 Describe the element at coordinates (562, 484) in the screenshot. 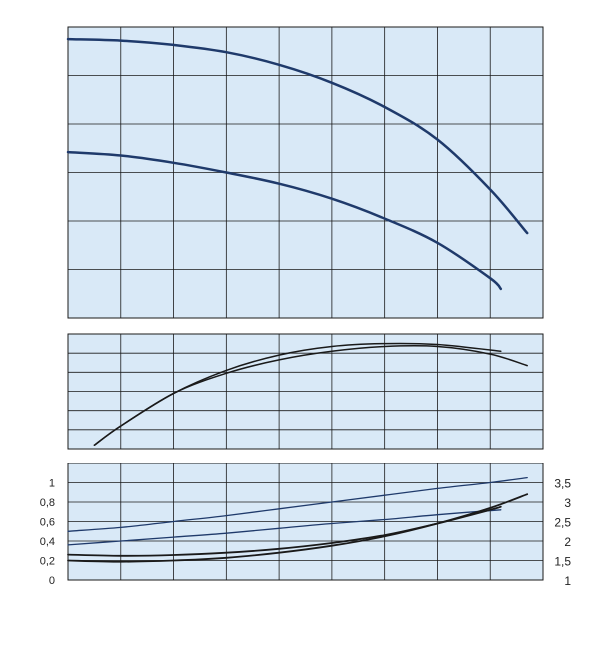

I see `y2-tick-label-npsh: 3,5` at that location.